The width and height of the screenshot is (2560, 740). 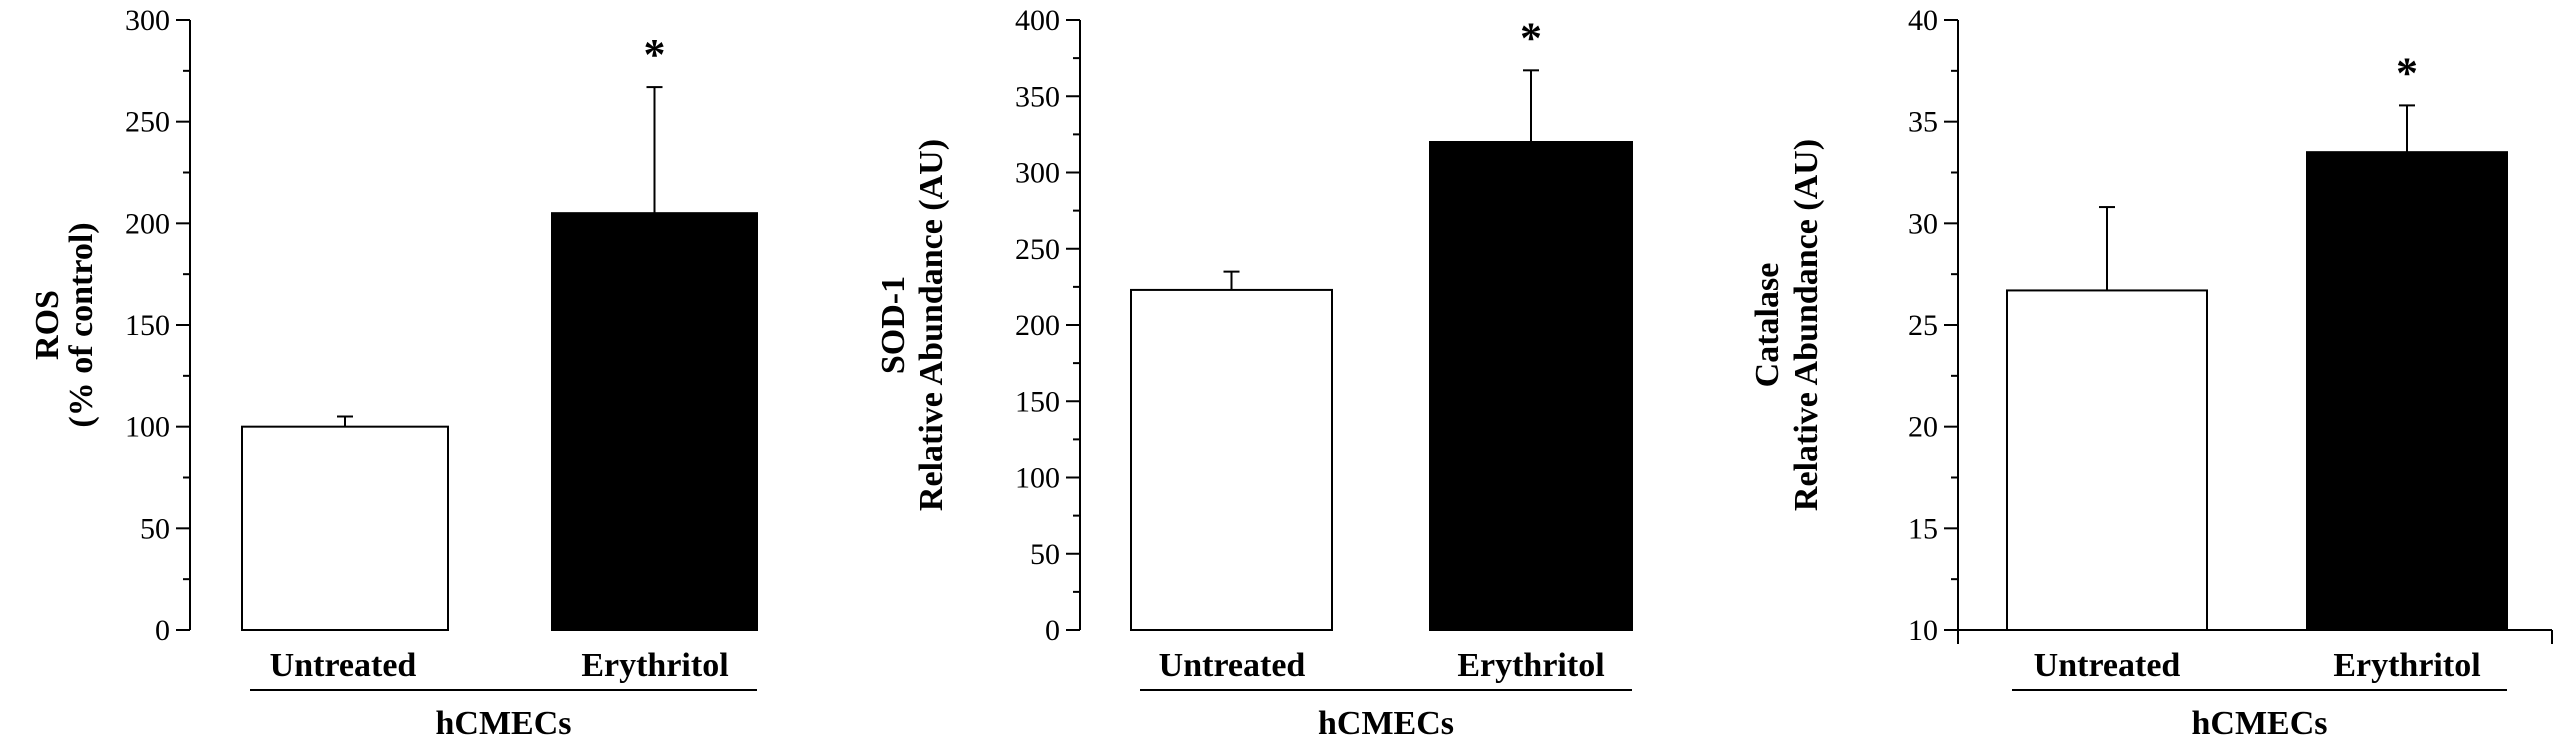 What do you see at coordinates (47, 325) in the screenshot?
I see `y-axis-label: ROS` at bounding box center [47, 325].